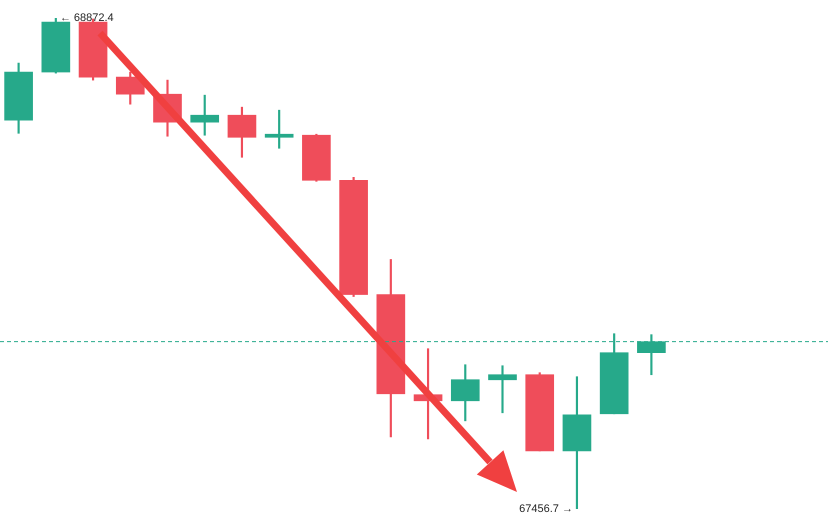  Describe the element at coordinates (205, 115) in the screenshot. I see `candlestick` at that location.